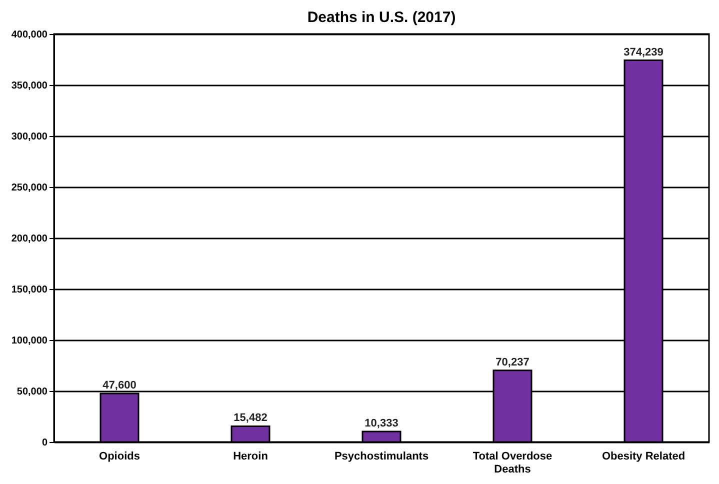 This screenshot has width=719, height=484. What do you see at coordinates (29, 188) in the screenshot?
I see `y-tick-label: 250,000` at bounding box center [29, 188].